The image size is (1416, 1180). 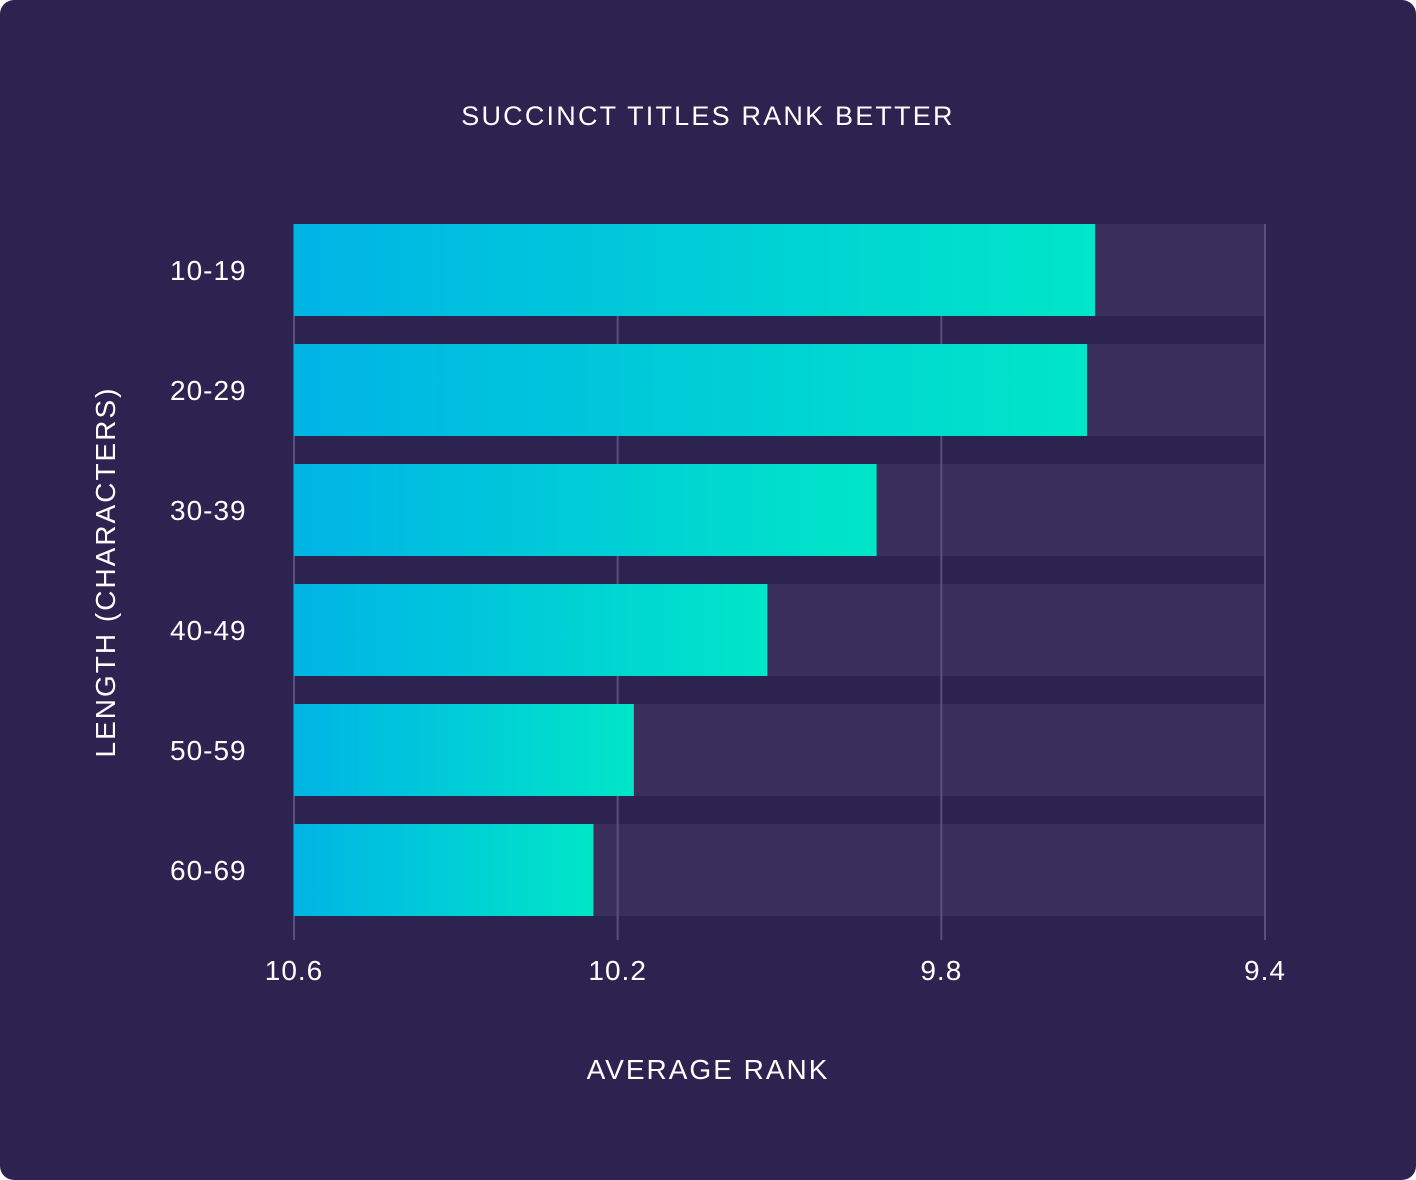 I want to click on category-label: 10-19, so click(x=208, y=270).